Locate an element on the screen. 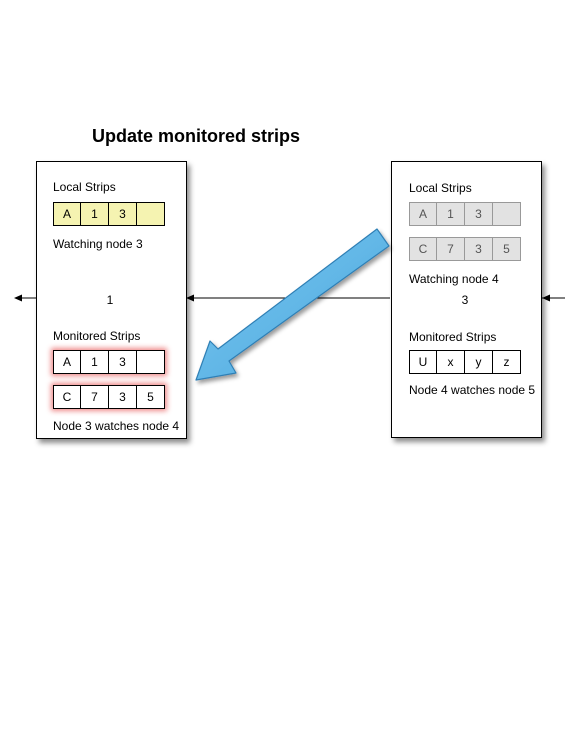 Image resolution: width=576 pixels, height=733 pixels. strip-cell: z is located at coordinates (507, 362).